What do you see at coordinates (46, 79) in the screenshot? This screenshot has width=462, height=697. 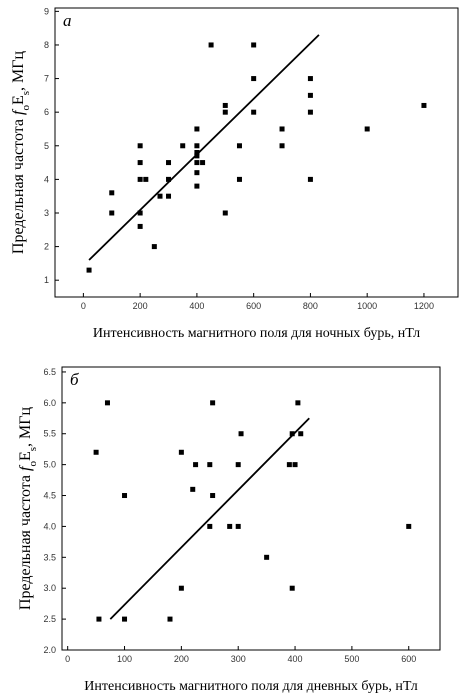 I see `y-tick-label: 7` at bounding box center [46, 79].